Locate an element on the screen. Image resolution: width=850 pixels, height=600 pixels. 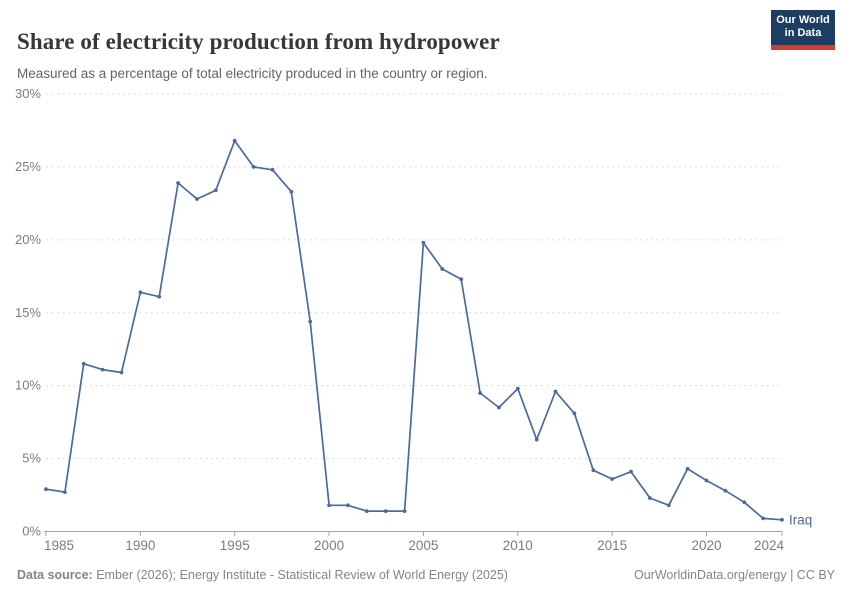
owid-logo: Our World in Data is located at coordinates (803, 30).